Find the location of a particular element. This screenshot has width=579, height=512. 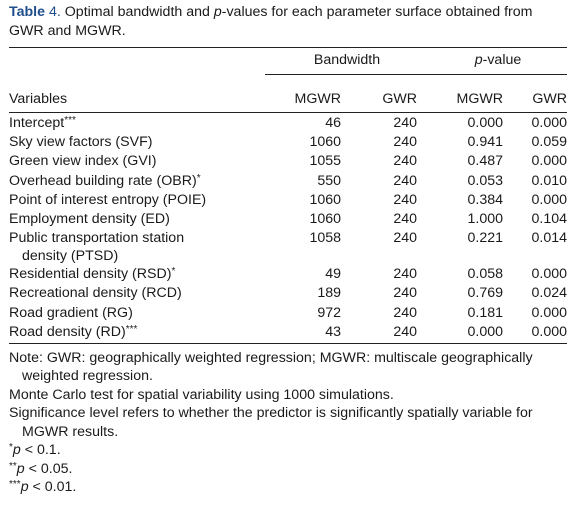

row-label: Road gradient (RG) is located at coordinates (71, 312).